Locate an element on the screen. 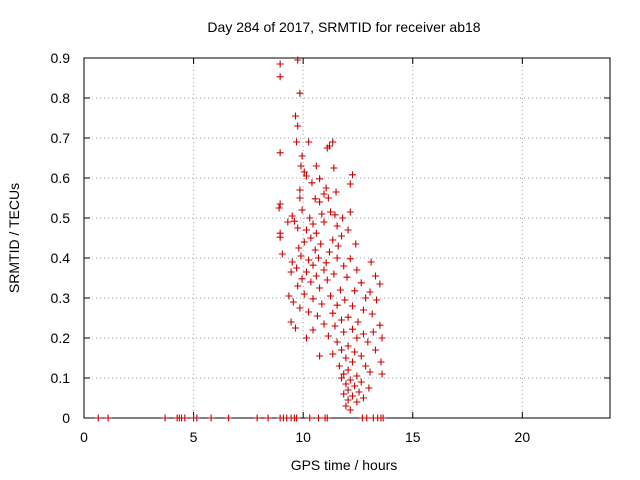 This screenshot has height=480, width=640. x-tick-label: 15 is located at coordinates (413, 437).